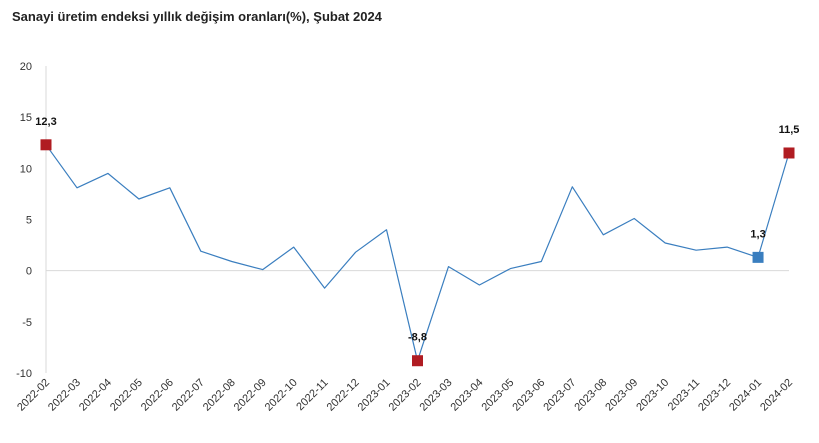 The width and height of the screenshot is (819, 443). What do you see at coordinates (621, 395) in the screenshot?
I see `x-tick-label: 2023-09` at bounding box center [621, 395].